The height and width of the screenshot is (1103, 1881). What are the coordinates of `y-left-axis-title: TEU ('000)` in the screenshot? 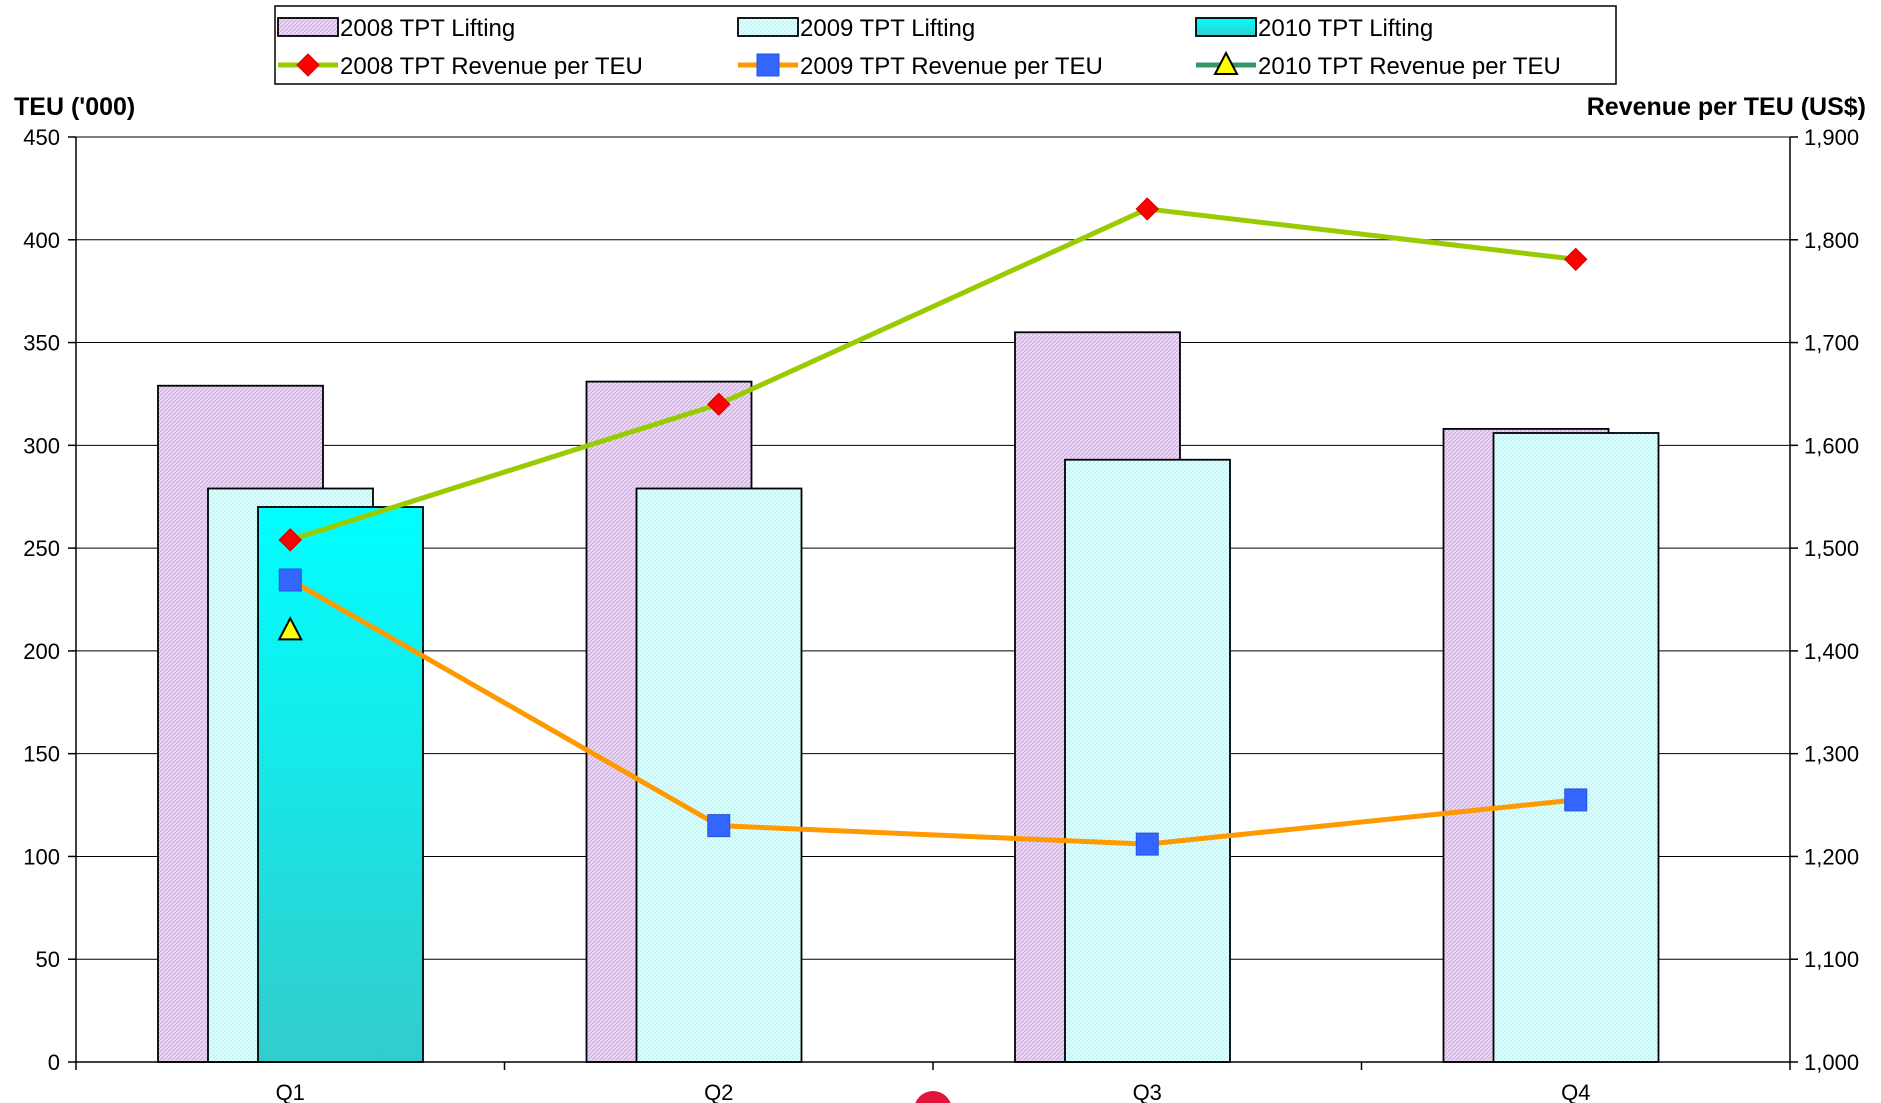 It's located at (74, 107).